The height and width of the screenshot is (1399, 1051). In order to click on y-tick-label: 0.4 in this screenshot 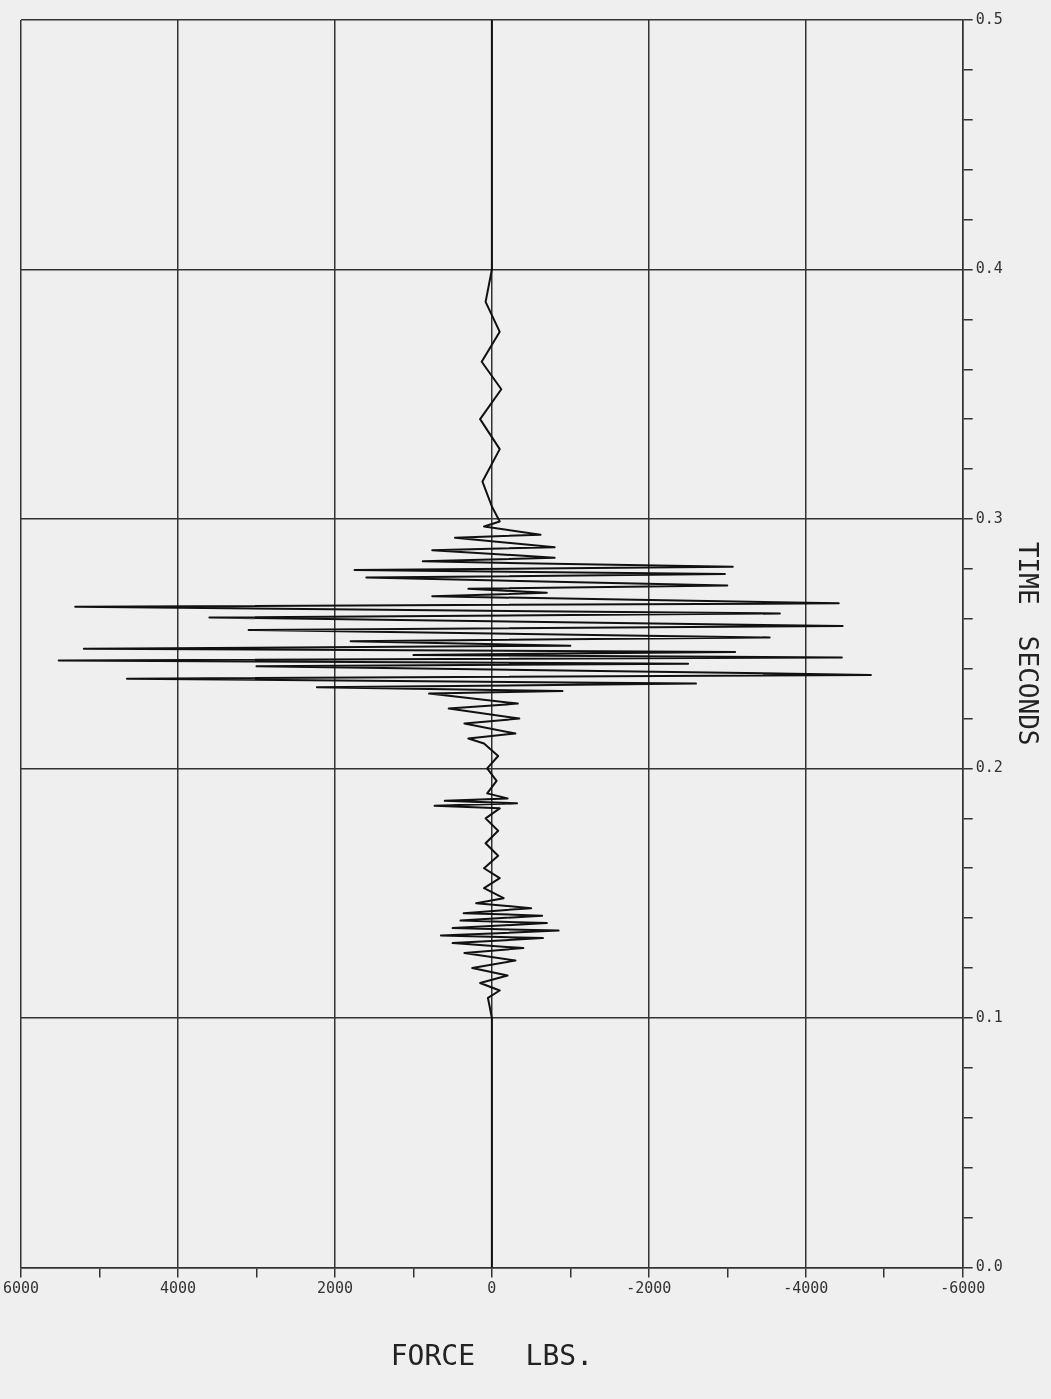, I will do `click(989, 268)`.